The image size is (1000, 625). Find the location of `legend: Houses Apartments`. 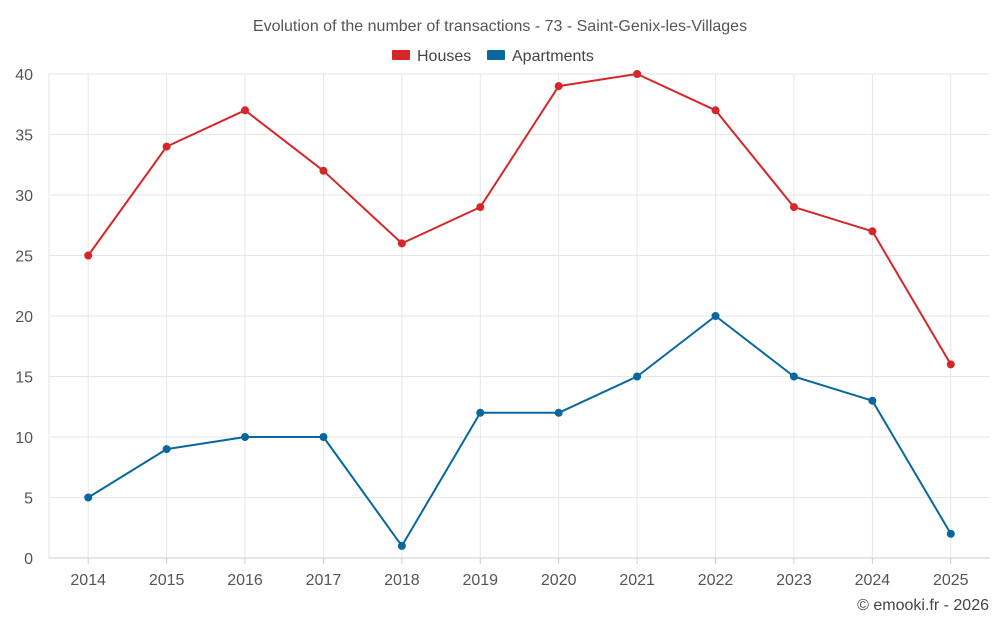

legend: Houses Apartments is located at coordinates (493, 56).